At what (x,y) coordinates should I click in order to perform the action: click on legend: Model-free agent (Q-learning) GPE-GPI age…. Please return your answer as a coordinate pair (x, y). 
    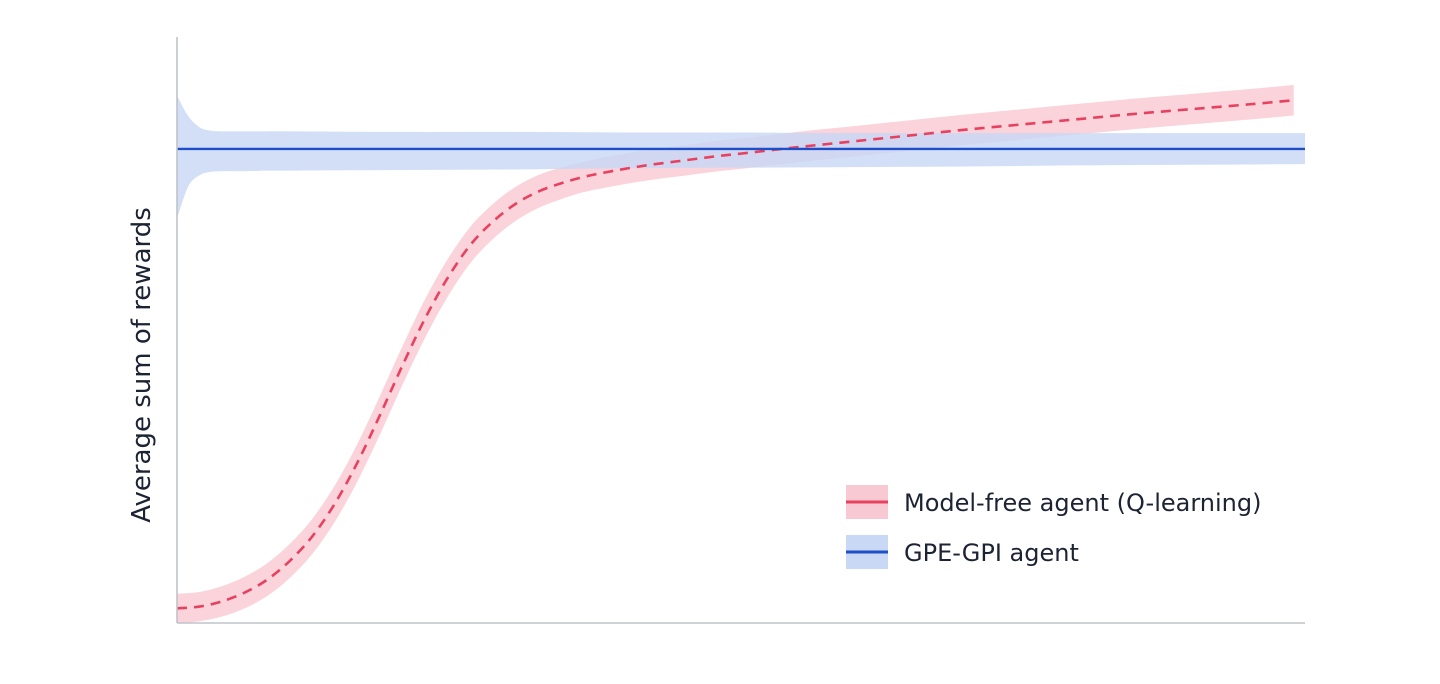
    Looking at the image, I should click on (1053, 527).